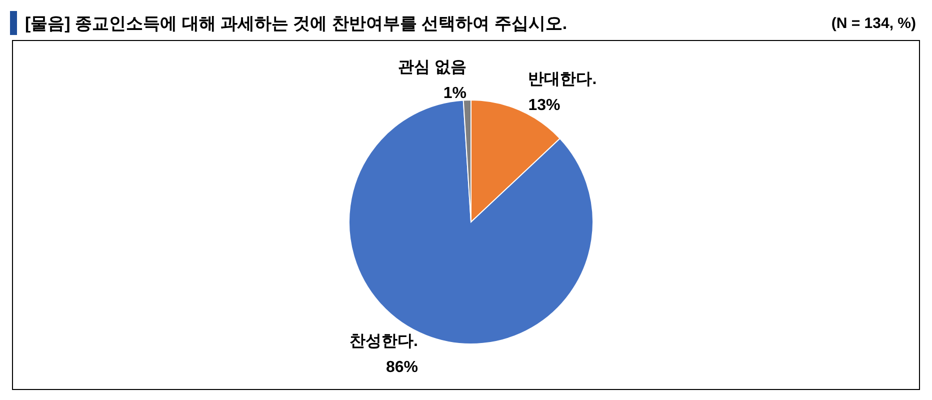  What do you see at coordinates (384, 341) in the screenshot?
I see `slice-label: 찬성한다.` at bounding box center [384, 341].